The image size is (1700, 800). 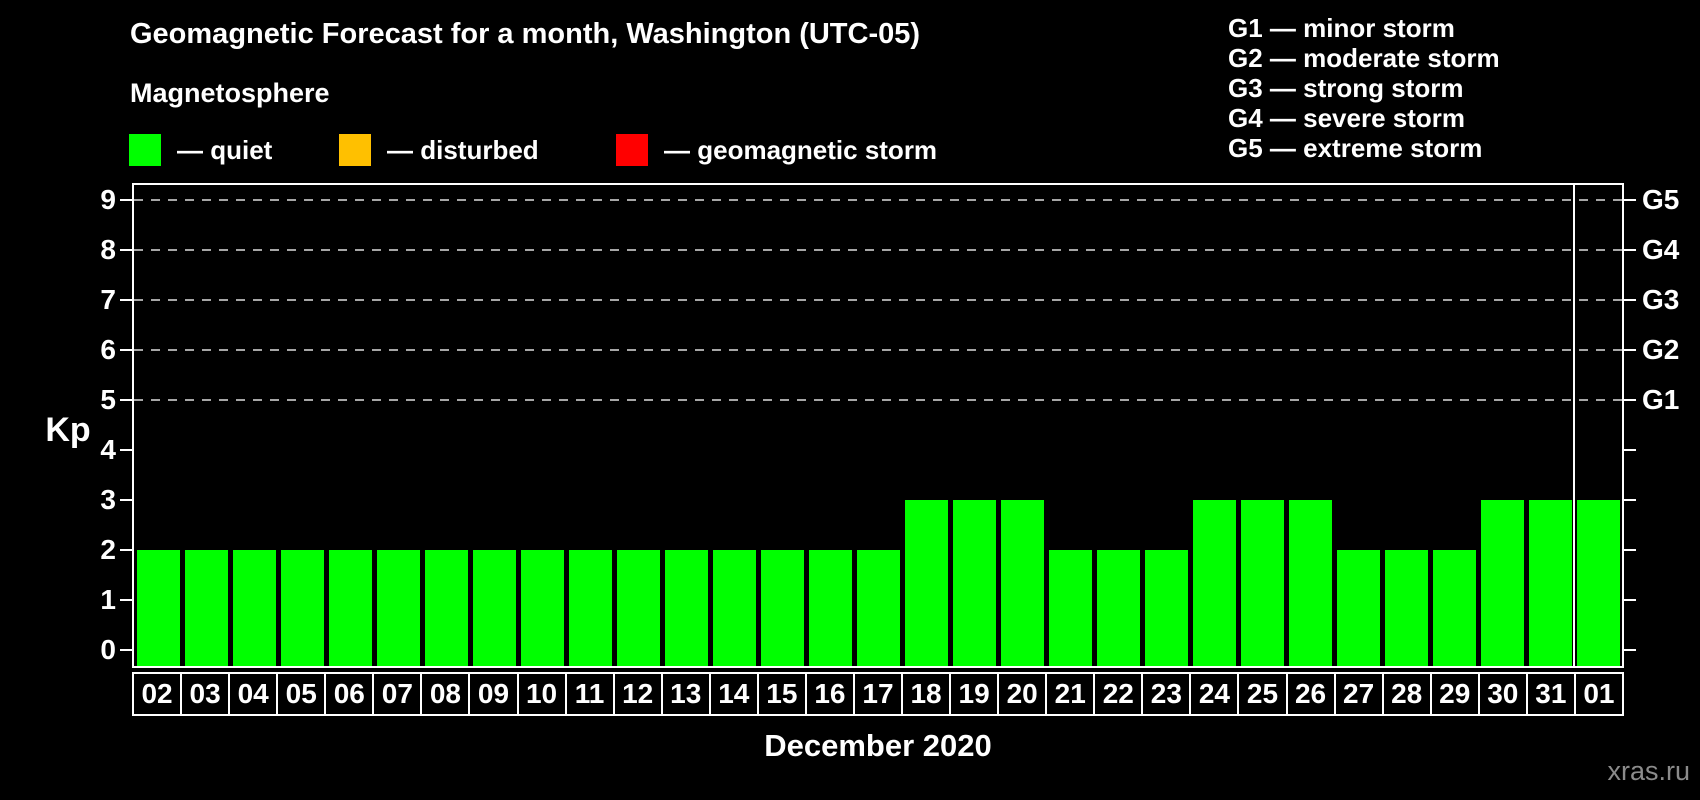 What do you see at coordinates (108, 649) in the screenshot?
I see `y-axis-label: 0` at bounding box center [108, 649].